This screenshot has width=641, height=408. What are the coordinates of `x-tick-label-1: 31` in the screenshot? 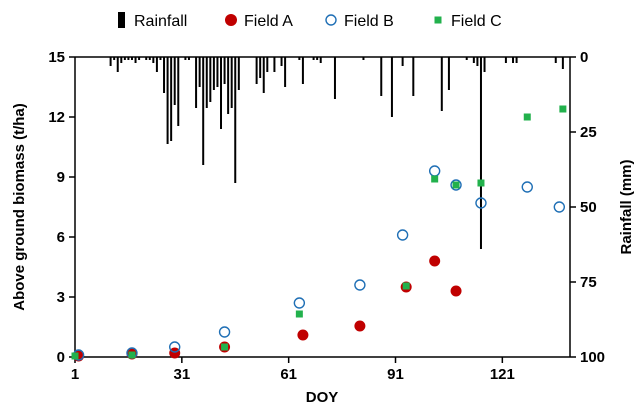 It's located at (181, 374).